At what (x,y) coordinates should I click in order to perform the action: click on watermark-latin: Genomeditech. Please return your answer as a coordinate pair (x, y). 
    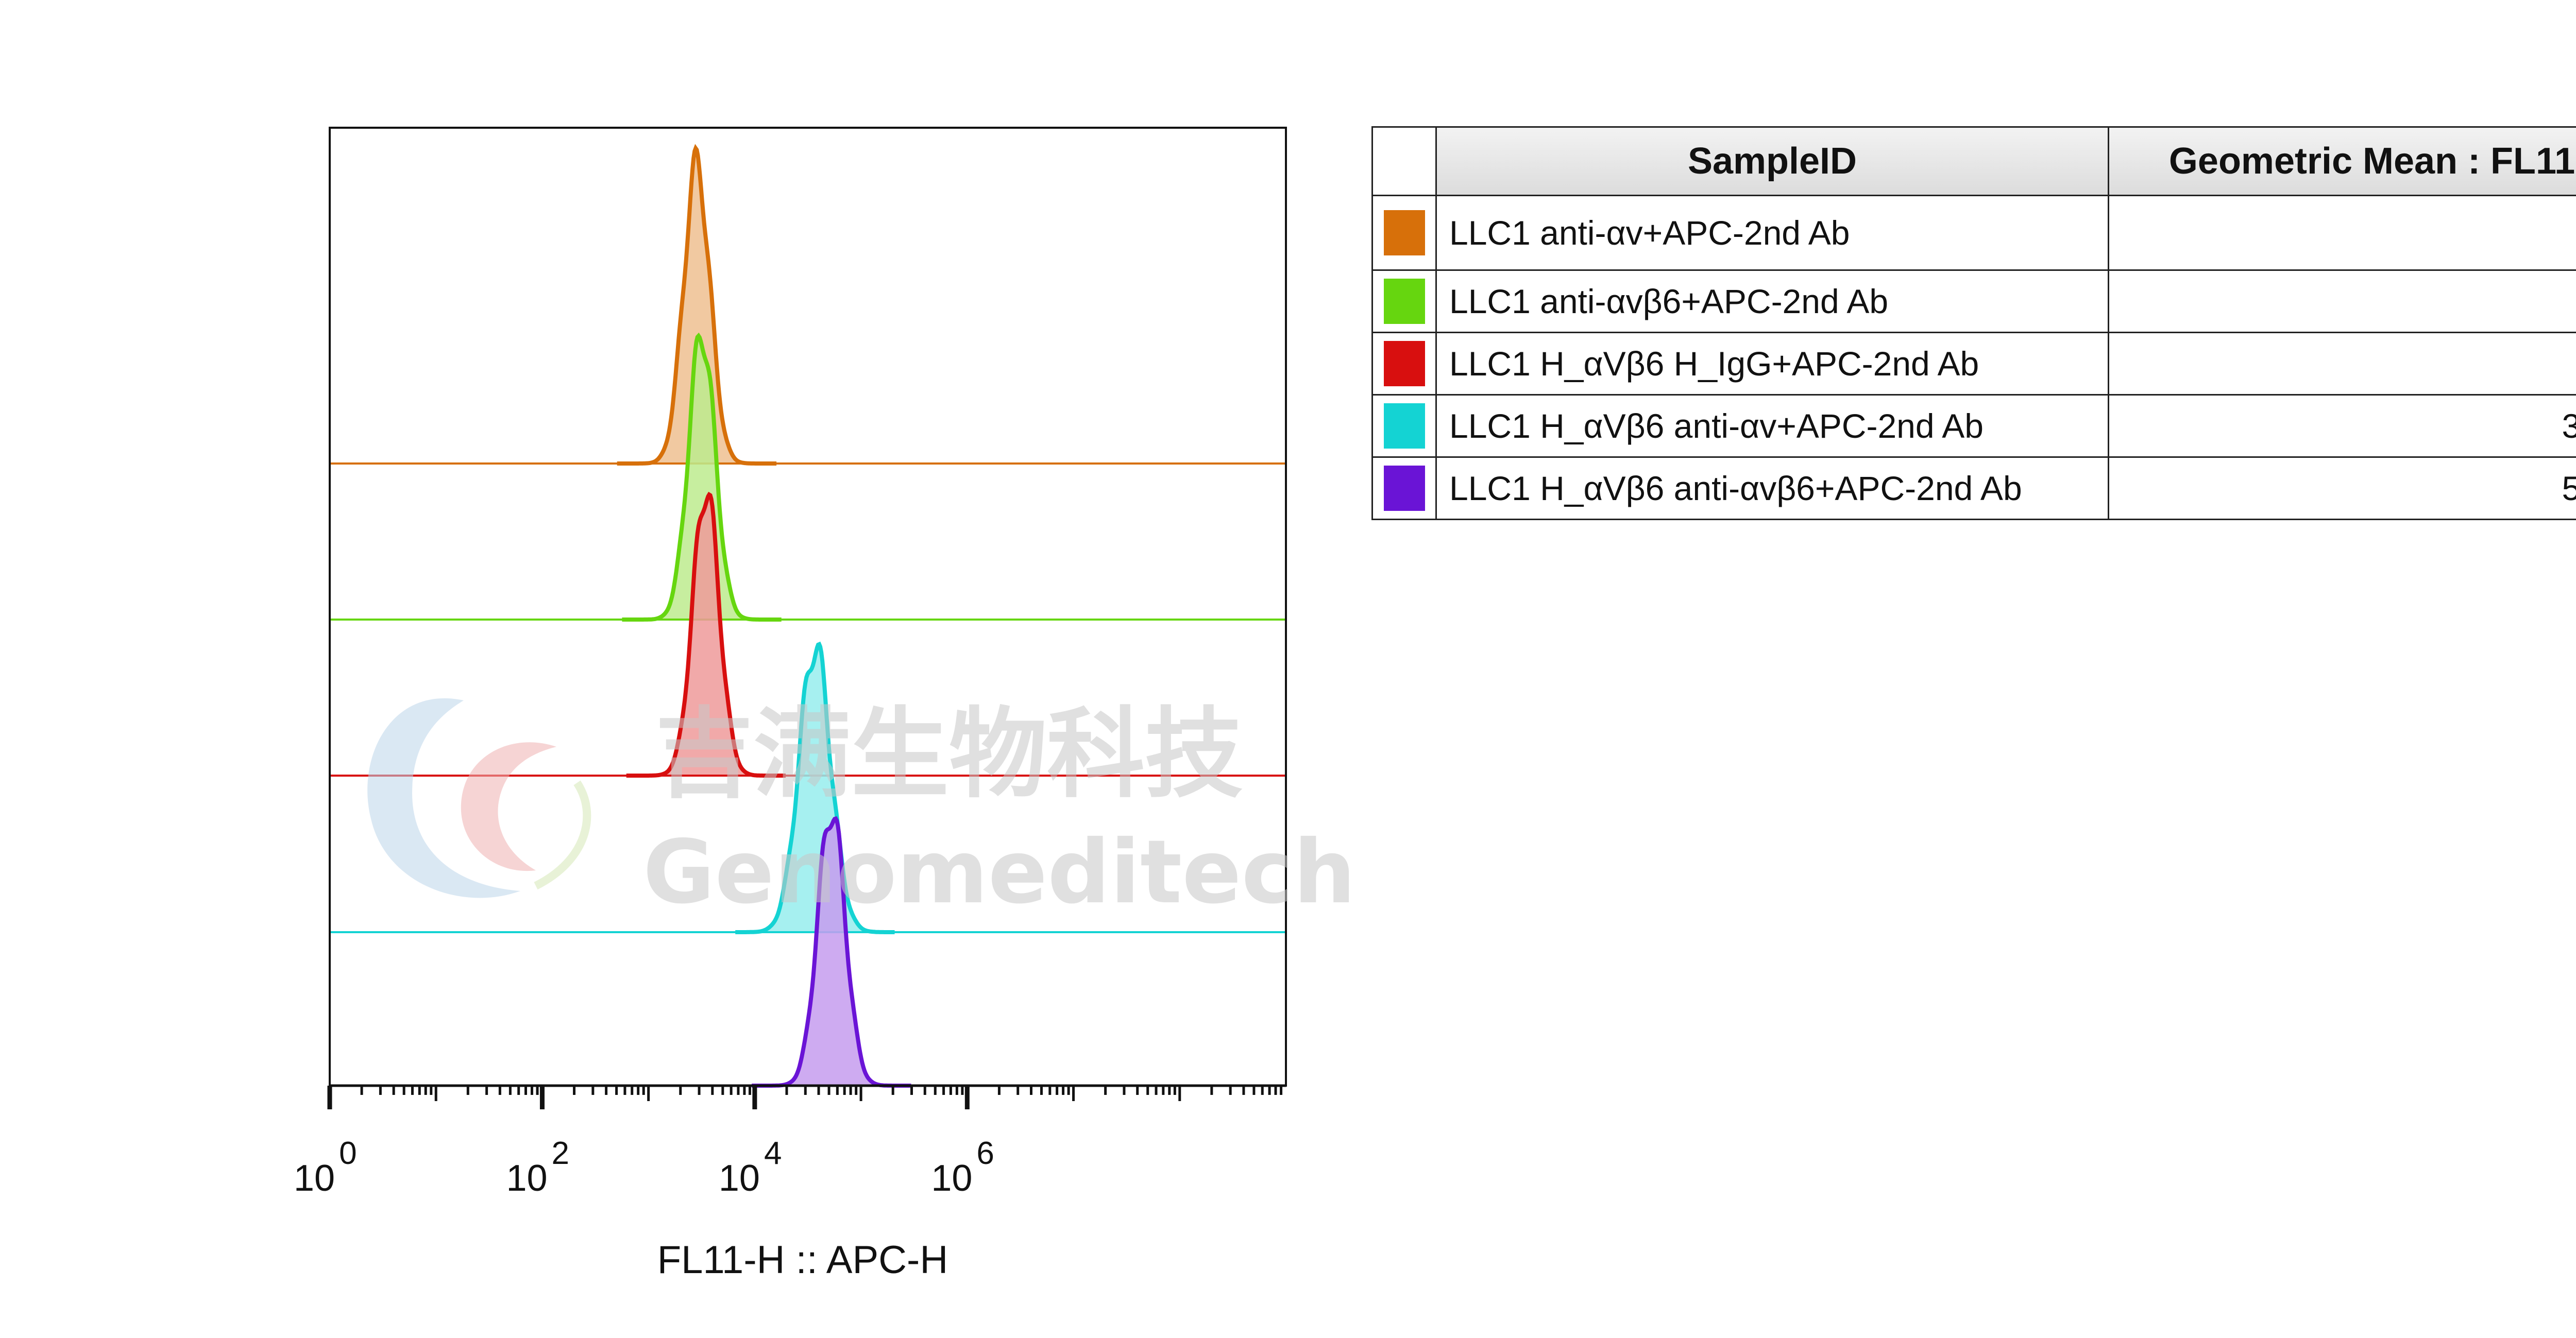
    Looking at the image, I should click on (999, 872).